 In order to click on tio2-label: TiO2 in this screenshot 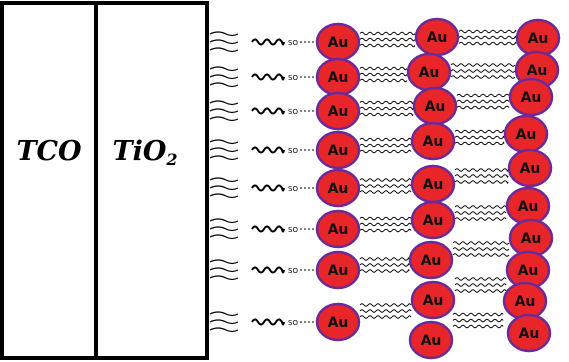, I will do `click(144, 152)`.